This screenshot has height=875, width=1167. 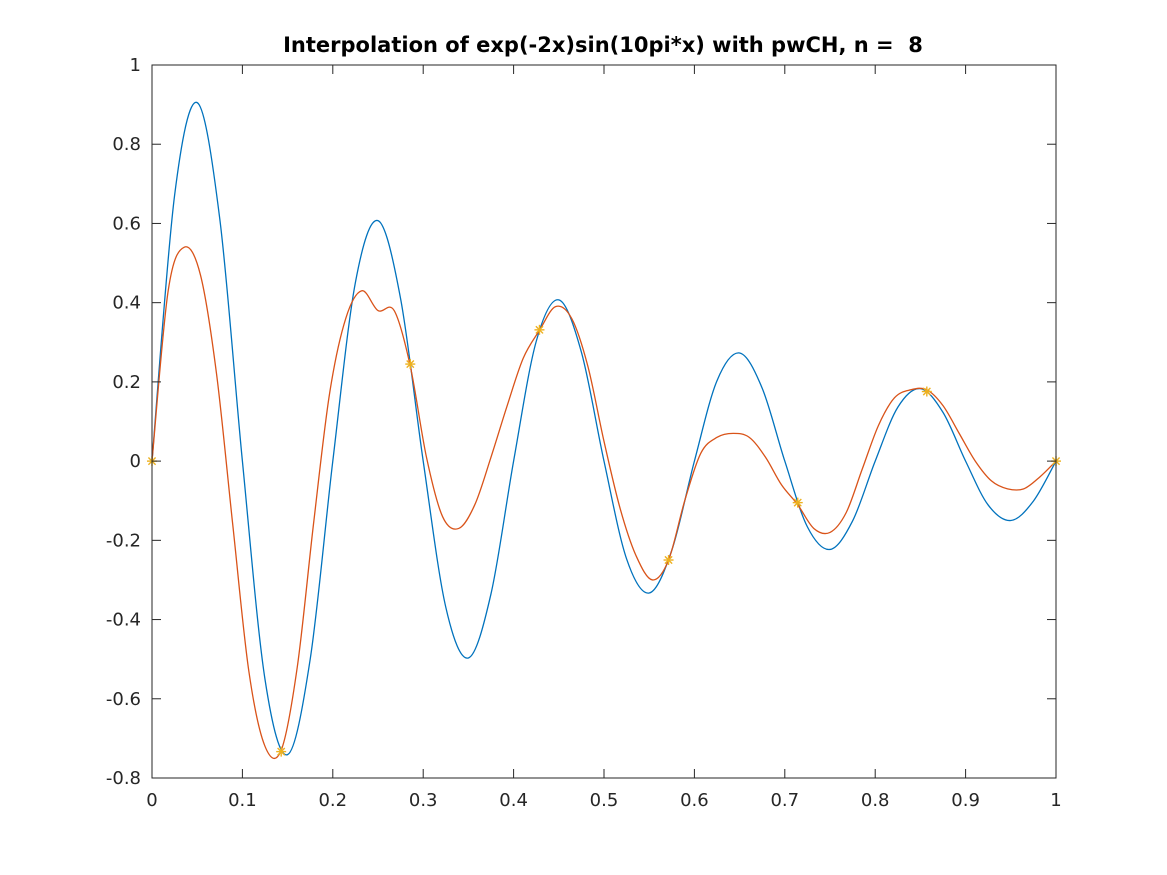 What do you see at coordinates (1055, 800) in the screenshot?
I see `x-tick-label: 1` at bounding box center [1055, 800].